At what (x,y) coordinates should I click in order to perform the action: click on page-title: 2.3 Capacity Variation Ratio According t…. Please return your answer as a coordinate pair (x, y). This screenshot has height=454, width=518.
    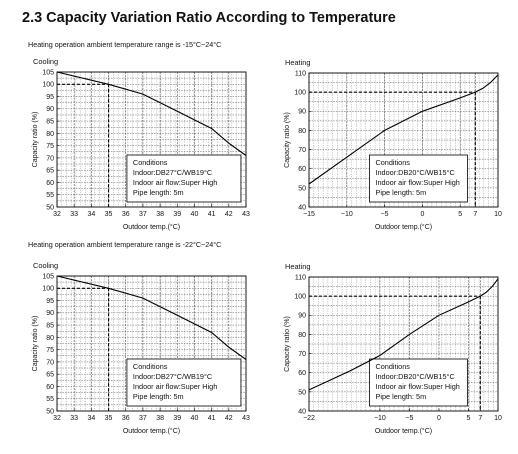
    Looking at the image, I should click on (209, 18).